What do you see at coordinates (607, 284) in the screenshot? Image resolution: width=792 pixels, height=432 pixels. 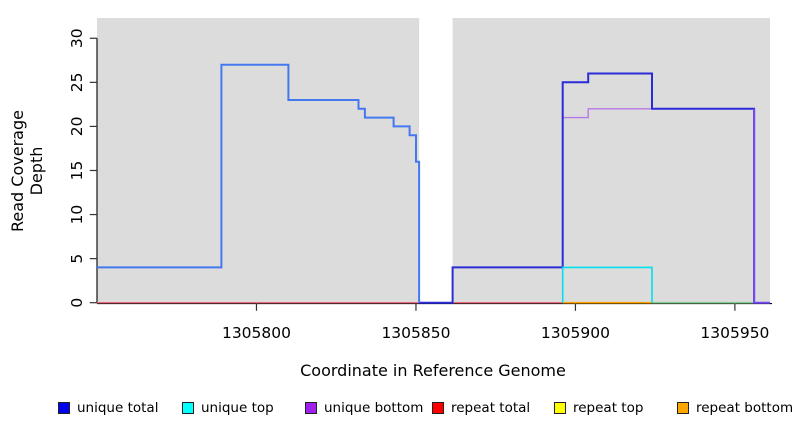 I see `series-line-unique-top` at bounding box center [607, 284].